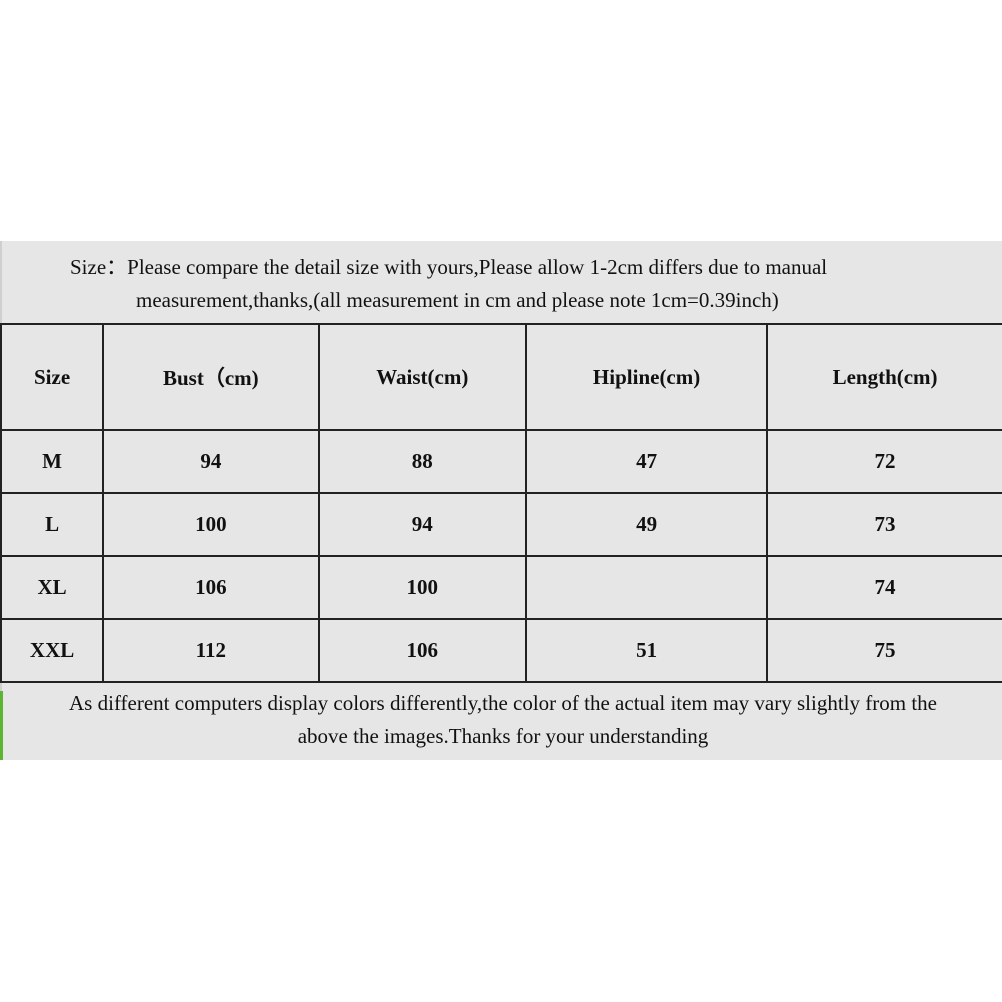 The width and height of the screenshot is (1002, 1002). What do you see at coordinates (647, 587) in the screenshot?
I see `cell-hipline` at bounding box center [647, 587].